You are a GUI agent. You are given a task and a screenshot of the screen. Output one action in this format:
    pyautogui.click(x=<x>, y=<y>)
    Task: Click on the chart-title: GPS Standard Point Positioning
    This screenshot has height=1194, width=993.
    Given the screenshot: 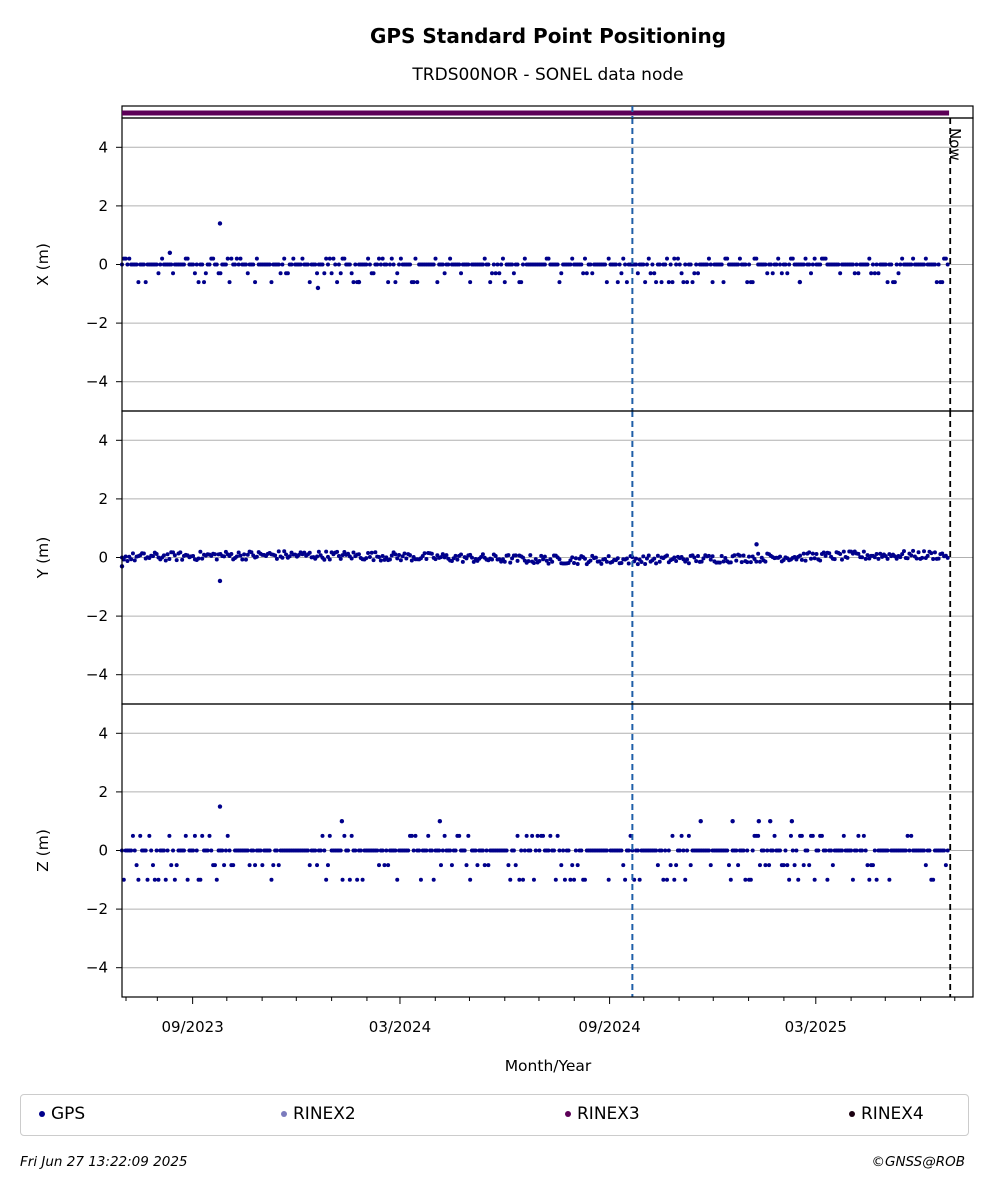 What is the action you would take?
    pyautogui.click(x=548, y=36)
    